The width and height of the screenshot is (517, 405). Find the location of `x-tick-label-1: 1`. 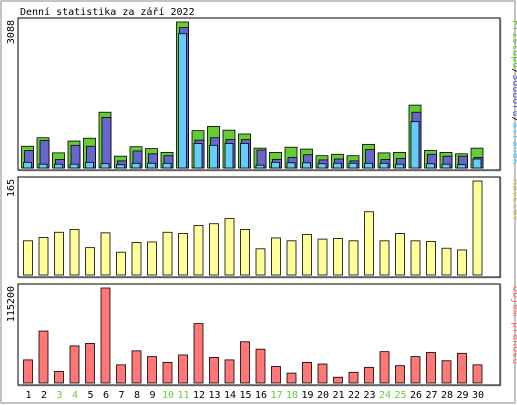

x-tick-label-1: 1 is located at coordinates (28, 395).